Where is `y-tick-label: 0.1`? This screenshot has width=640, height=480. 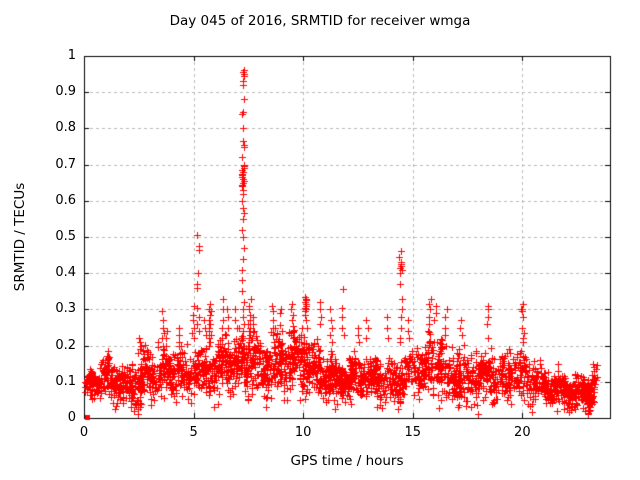 y-tick-label: 0.1 is located at coordinates (65, 381).